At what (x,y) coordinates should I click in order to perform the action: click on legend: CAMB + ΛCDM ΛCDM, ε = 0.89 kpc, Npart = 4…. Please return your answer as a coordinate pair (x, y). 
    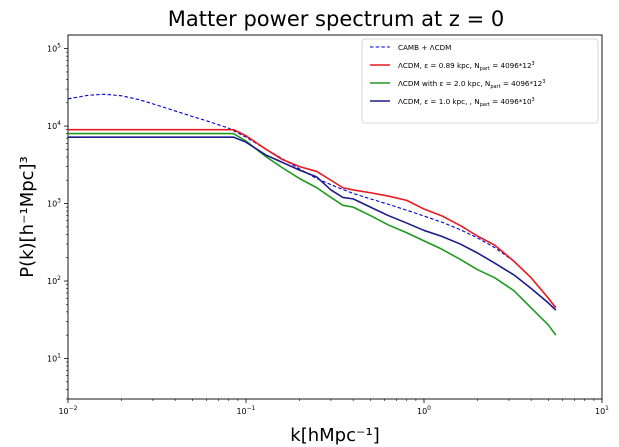
    Looking at the image, I should click on (480, 81).